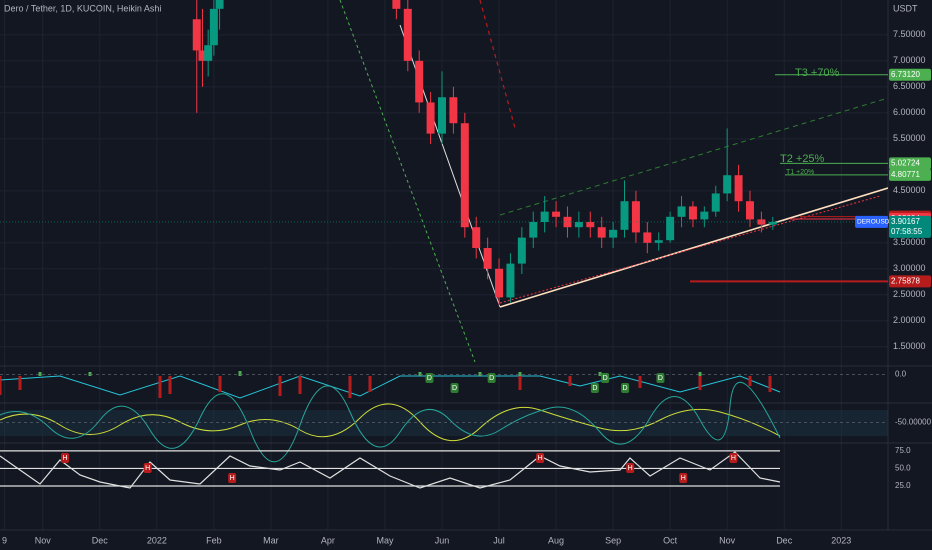 This screenshot has height=550, width=932. What do you see at coordinates (385, 540) in the screenshot?
I see `x-tick-label: May` at bounding box center [385, 540].